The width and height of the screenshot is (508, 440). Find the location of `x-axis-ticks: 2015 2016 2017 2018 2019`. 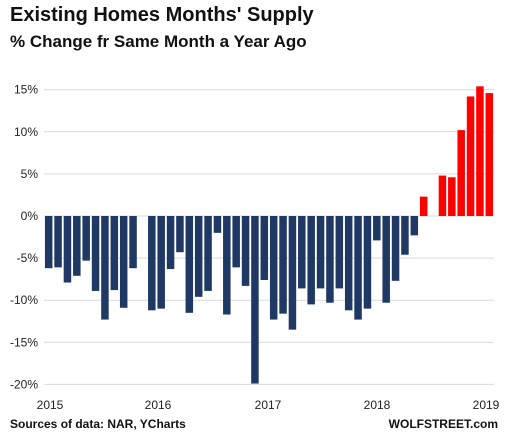

x-axis-ticks: 2015 2016 2017 2018 2019 is located at coordinates (268, 405).